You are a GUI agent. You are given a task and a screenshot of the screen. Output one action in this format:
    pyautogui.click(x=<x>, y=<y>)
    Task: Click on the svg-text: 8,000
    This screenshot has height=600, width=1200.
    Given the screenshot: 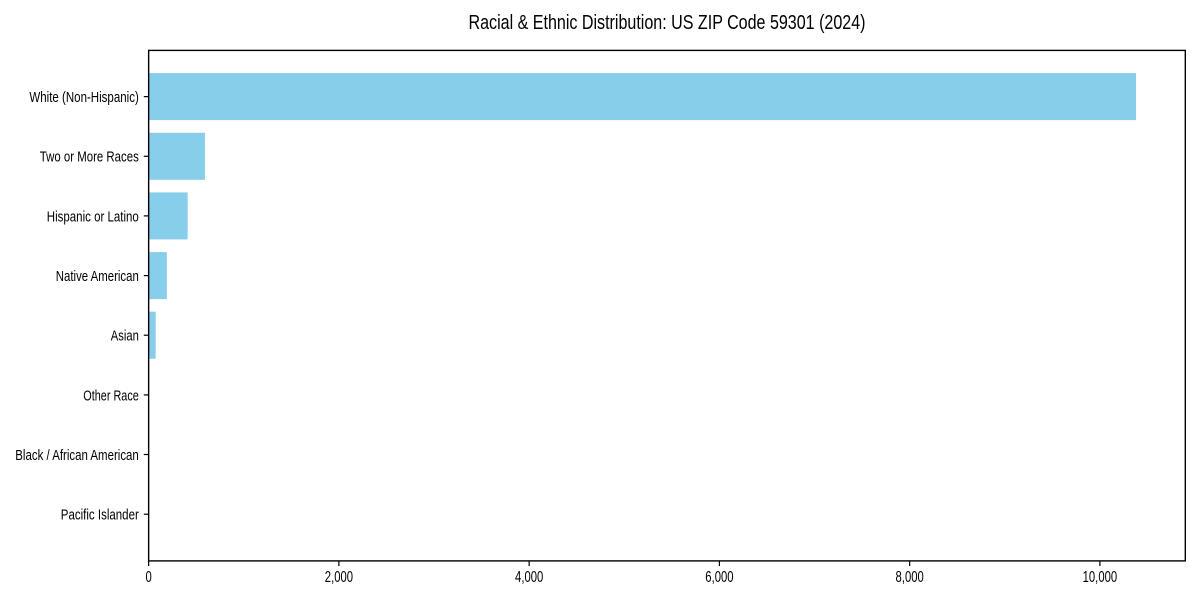 What is the action you would take?
    pyautogui.click(x=910, y=577)
    